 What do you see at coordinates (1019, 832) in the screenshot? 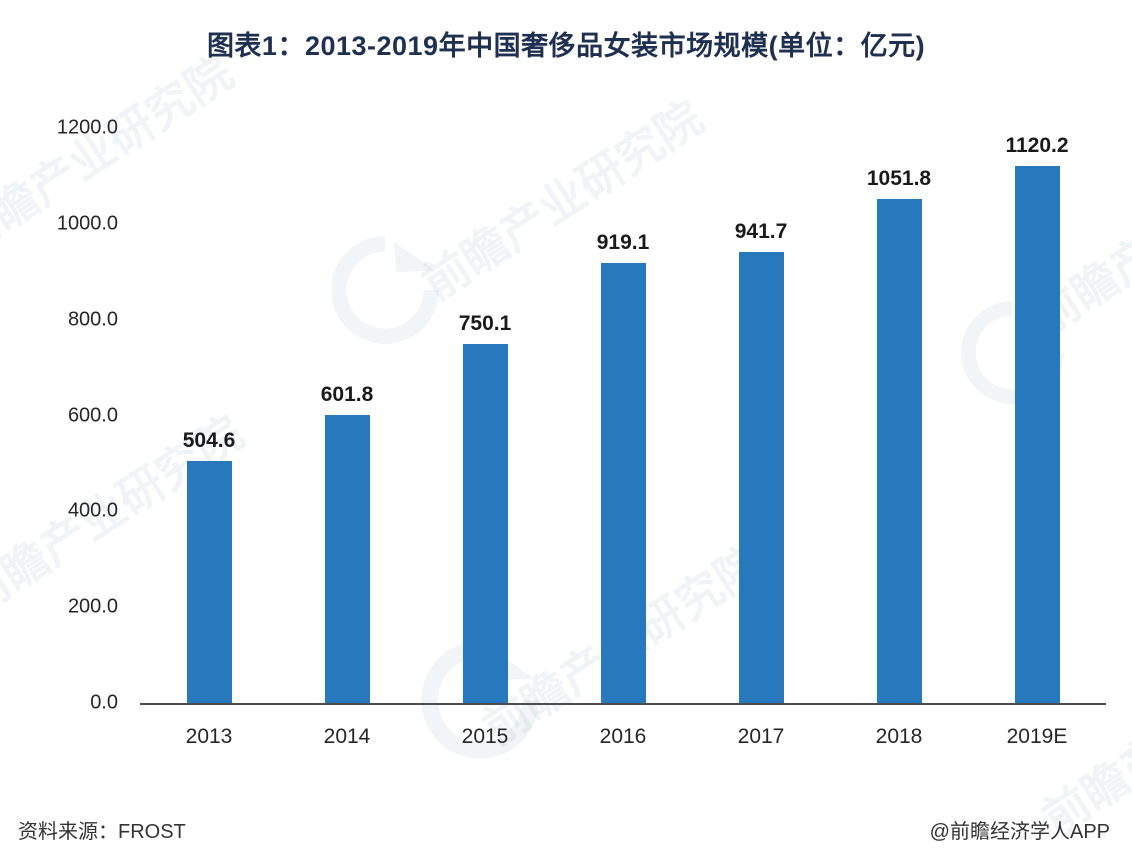
I see `credit-text: @前瞻经济学人APP` at bounding box center [1019, 832].